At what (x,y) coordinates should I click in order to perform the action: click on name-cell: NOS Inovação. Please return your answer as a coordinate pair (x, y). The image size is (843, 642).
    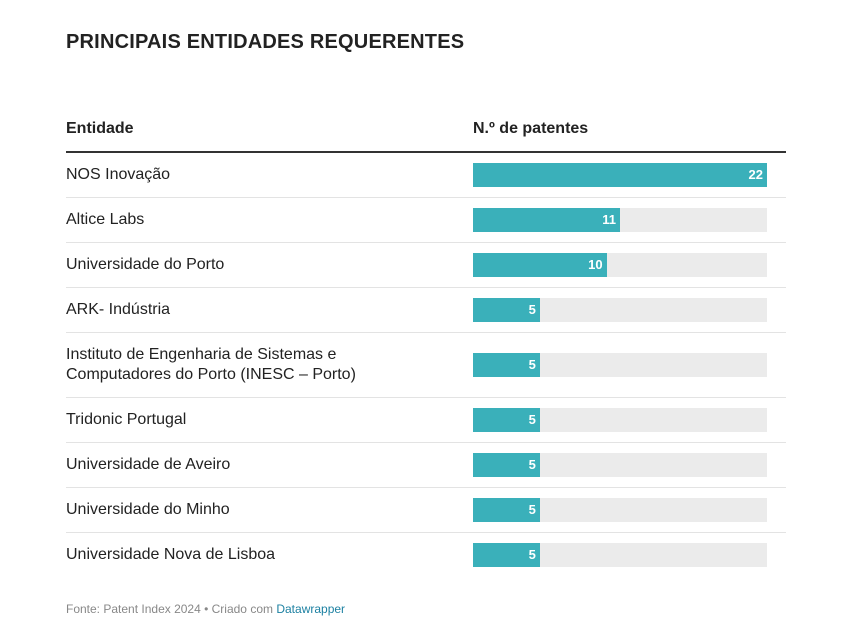
    Looking at the image, I should click on (269, 175).